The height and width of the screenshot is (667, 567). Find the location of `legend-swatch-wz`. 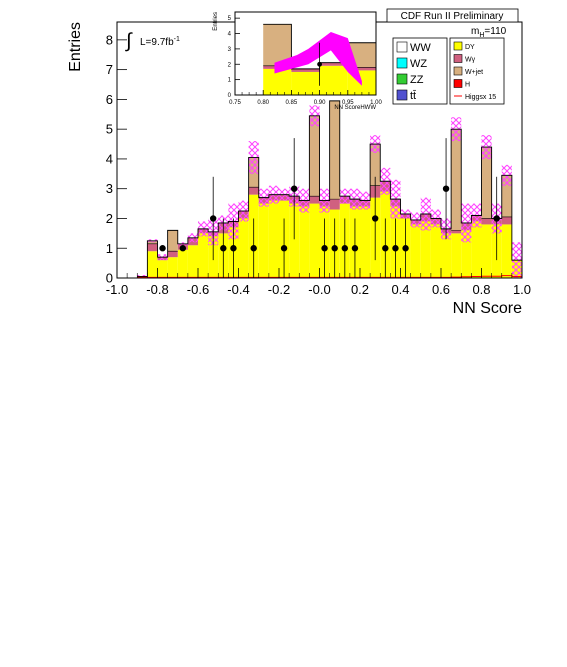

legend-swatch-wz is located at coordinates (402, 63).